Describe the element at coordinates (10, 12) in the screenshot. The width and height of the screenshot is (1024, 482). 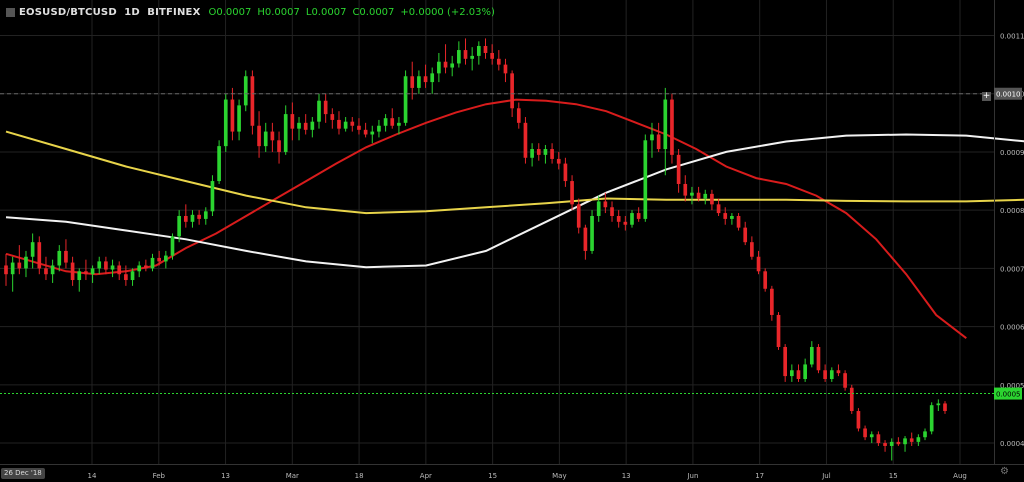
I see `symbol-icon` at that location.